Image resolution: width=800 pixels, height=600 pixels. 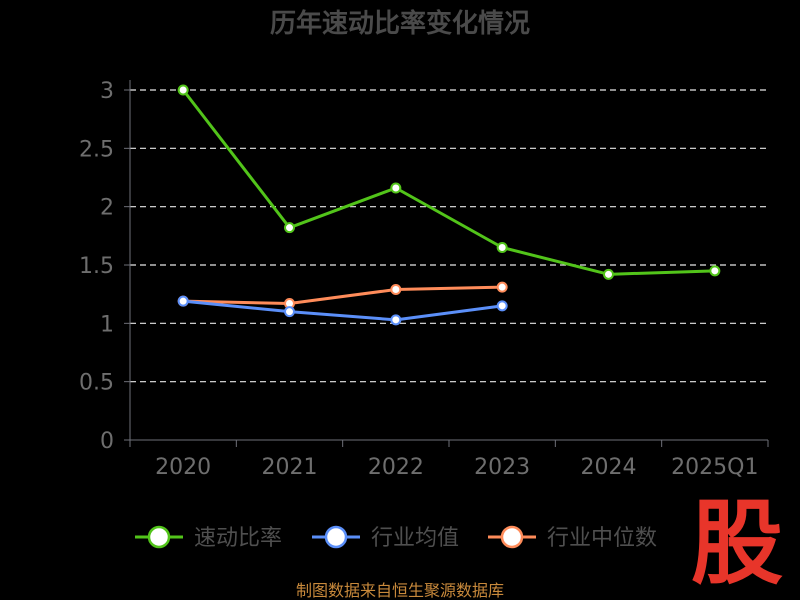 I want to click on y-tick-label: 1.5, so click(x=96, y=266).